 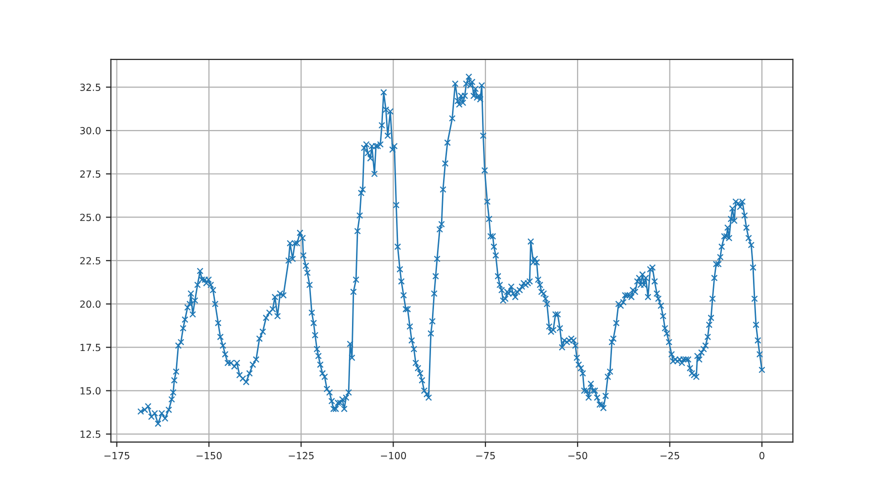 What do you see at coordinates (90, 174) in the screenshot?
I see `y-tick-label: 27.5` at bounding box center [90, 174].